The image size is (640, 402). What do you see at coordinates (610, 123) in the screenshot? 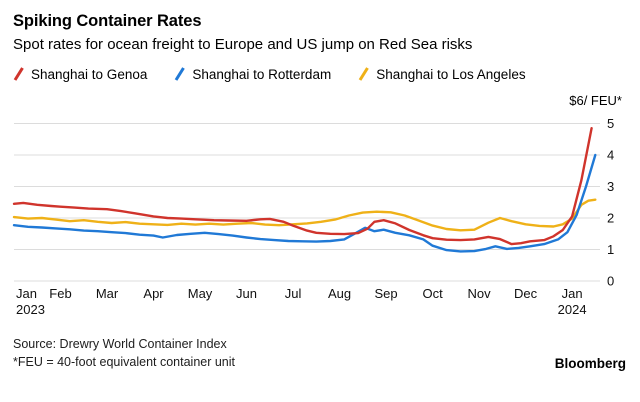
I see `y-tick-label: 5` at bounding box center [610, 123].